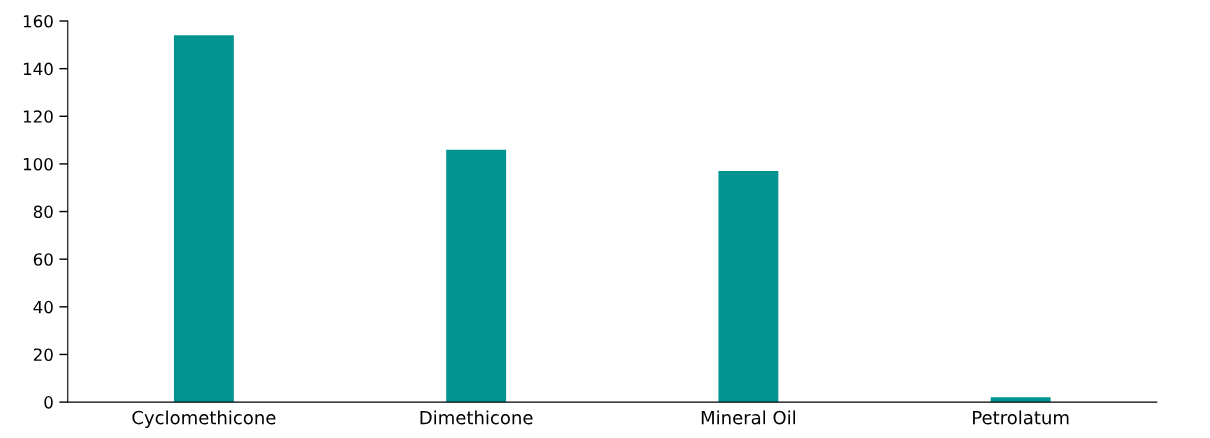 This screenshot has width=1210, height=438. Describe the element at coordinates (43, 307) in the screenshot. I see `y-tick-label: 40` at that location.